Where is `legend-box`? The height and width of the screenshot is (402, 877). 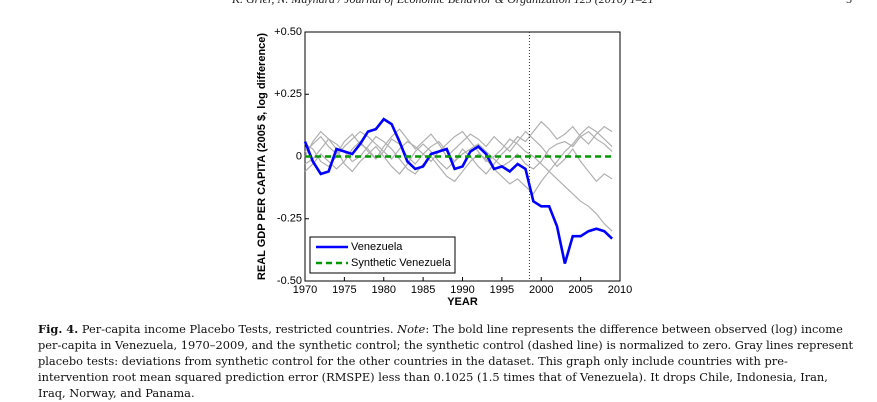 legend-box is located at coordinates (382, 255).